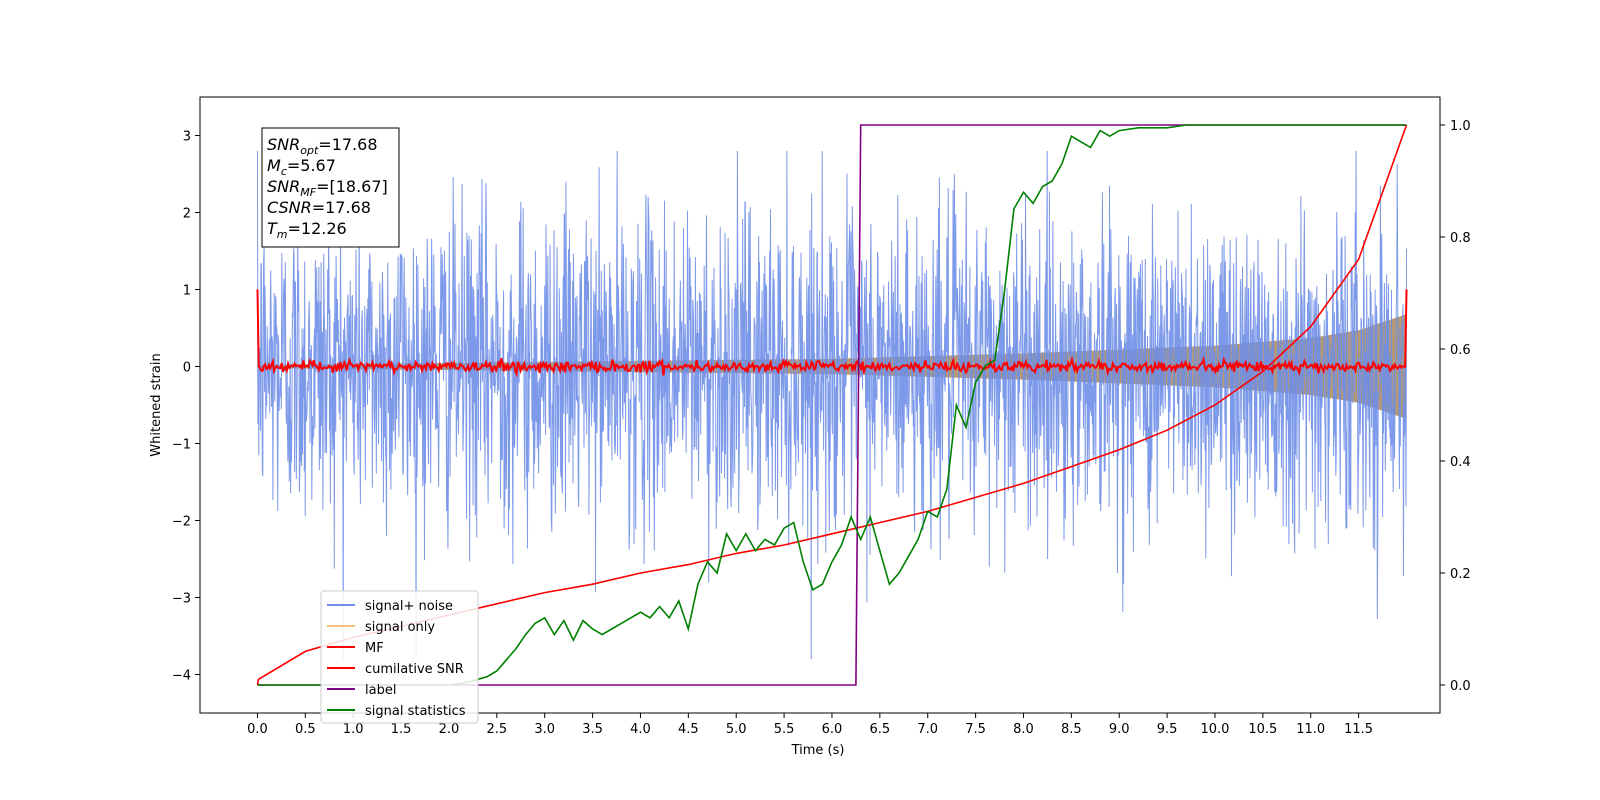 The image size is (1600, 800). I want to click on annotation-frame, so click(330, 187).